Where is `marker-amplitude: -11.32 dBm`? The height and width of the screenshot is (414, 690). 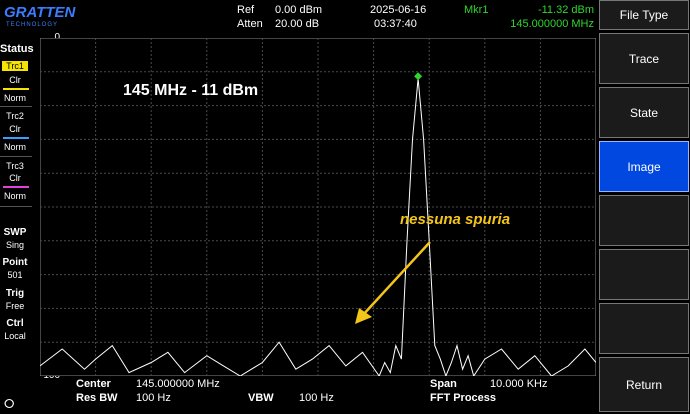 marker-amplitude: -11.32 dBm is located at coordinates (565, 10).